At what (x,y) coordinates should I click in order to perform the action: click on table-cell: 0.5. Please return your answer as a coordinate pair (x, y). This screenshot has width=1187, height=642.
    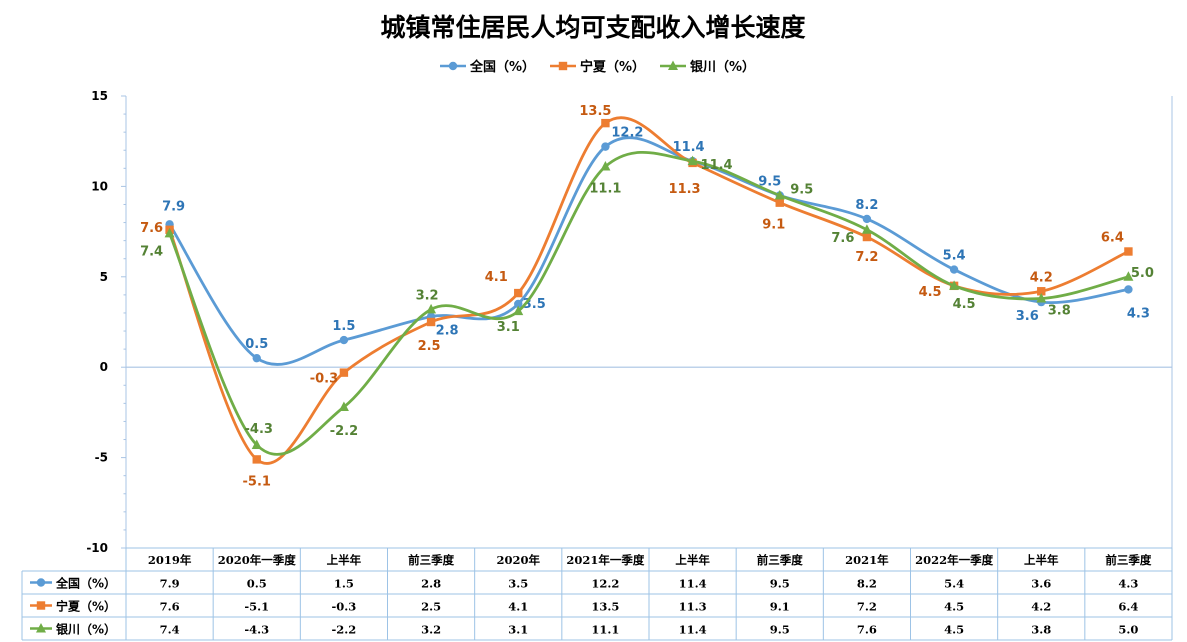
    Looking at the image, I should click on (257, 584).